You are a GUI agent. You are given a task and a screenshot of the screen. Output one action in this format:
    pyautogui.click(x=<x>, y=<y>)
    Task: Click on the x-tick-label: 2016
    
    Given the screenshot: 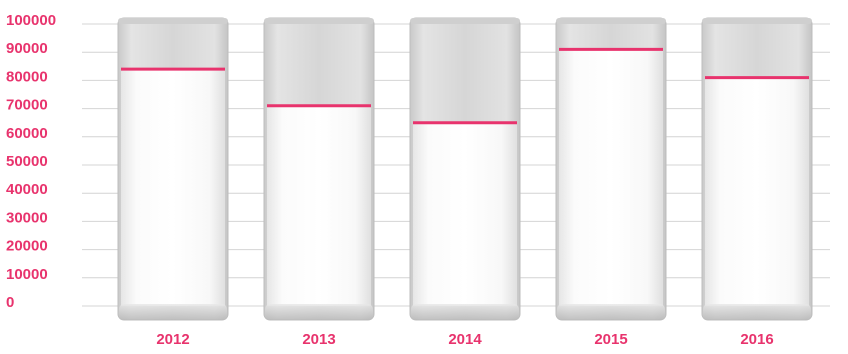 What is the action you would take?
    pyautogui.click(x=756, y=339)
    